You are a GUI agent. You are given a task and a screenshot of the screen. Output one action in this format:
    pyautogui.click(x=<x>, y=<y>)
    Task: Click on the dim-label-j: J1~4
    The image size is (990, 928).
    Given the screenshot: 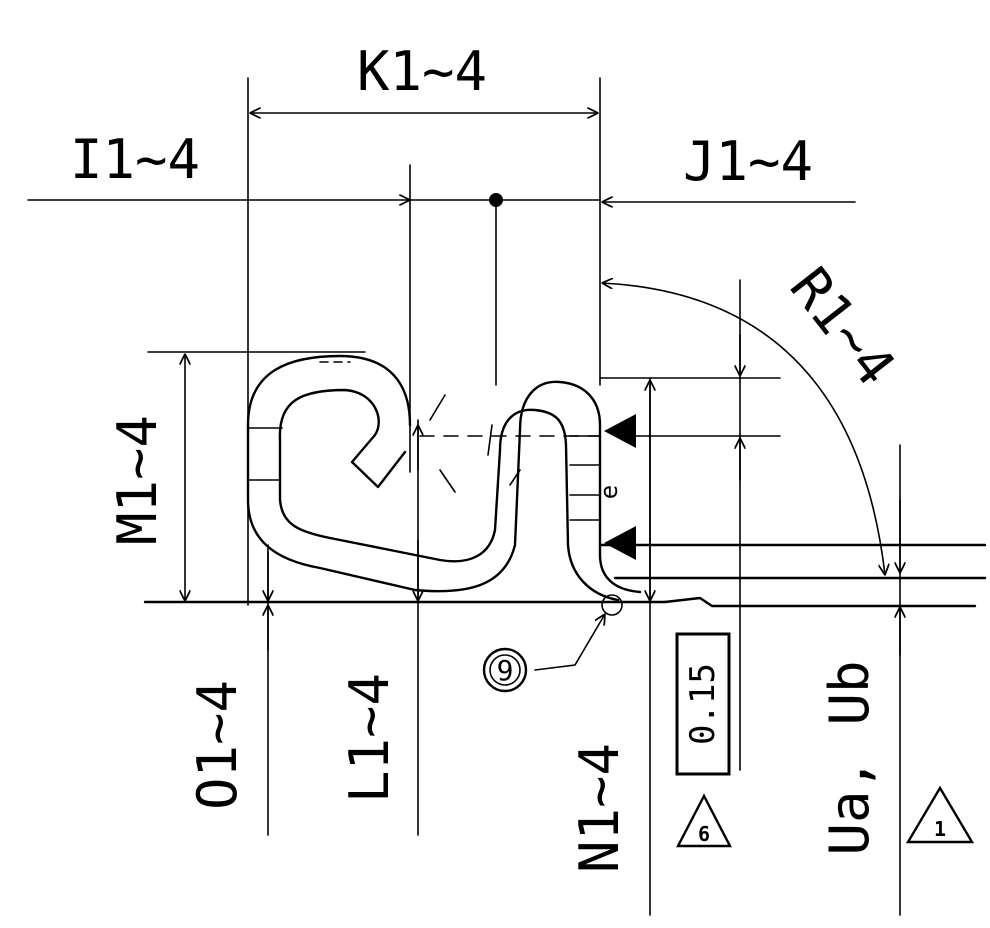 What is the action you would take?
    pyautogui.click(x=748, y=161)
    